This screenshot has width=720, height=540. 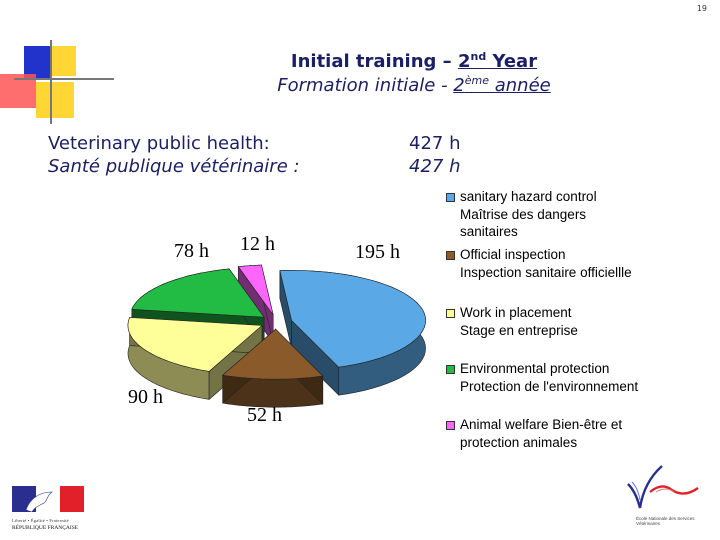 I want to click on marianne-flag-icon, so click(x=48, y=499).